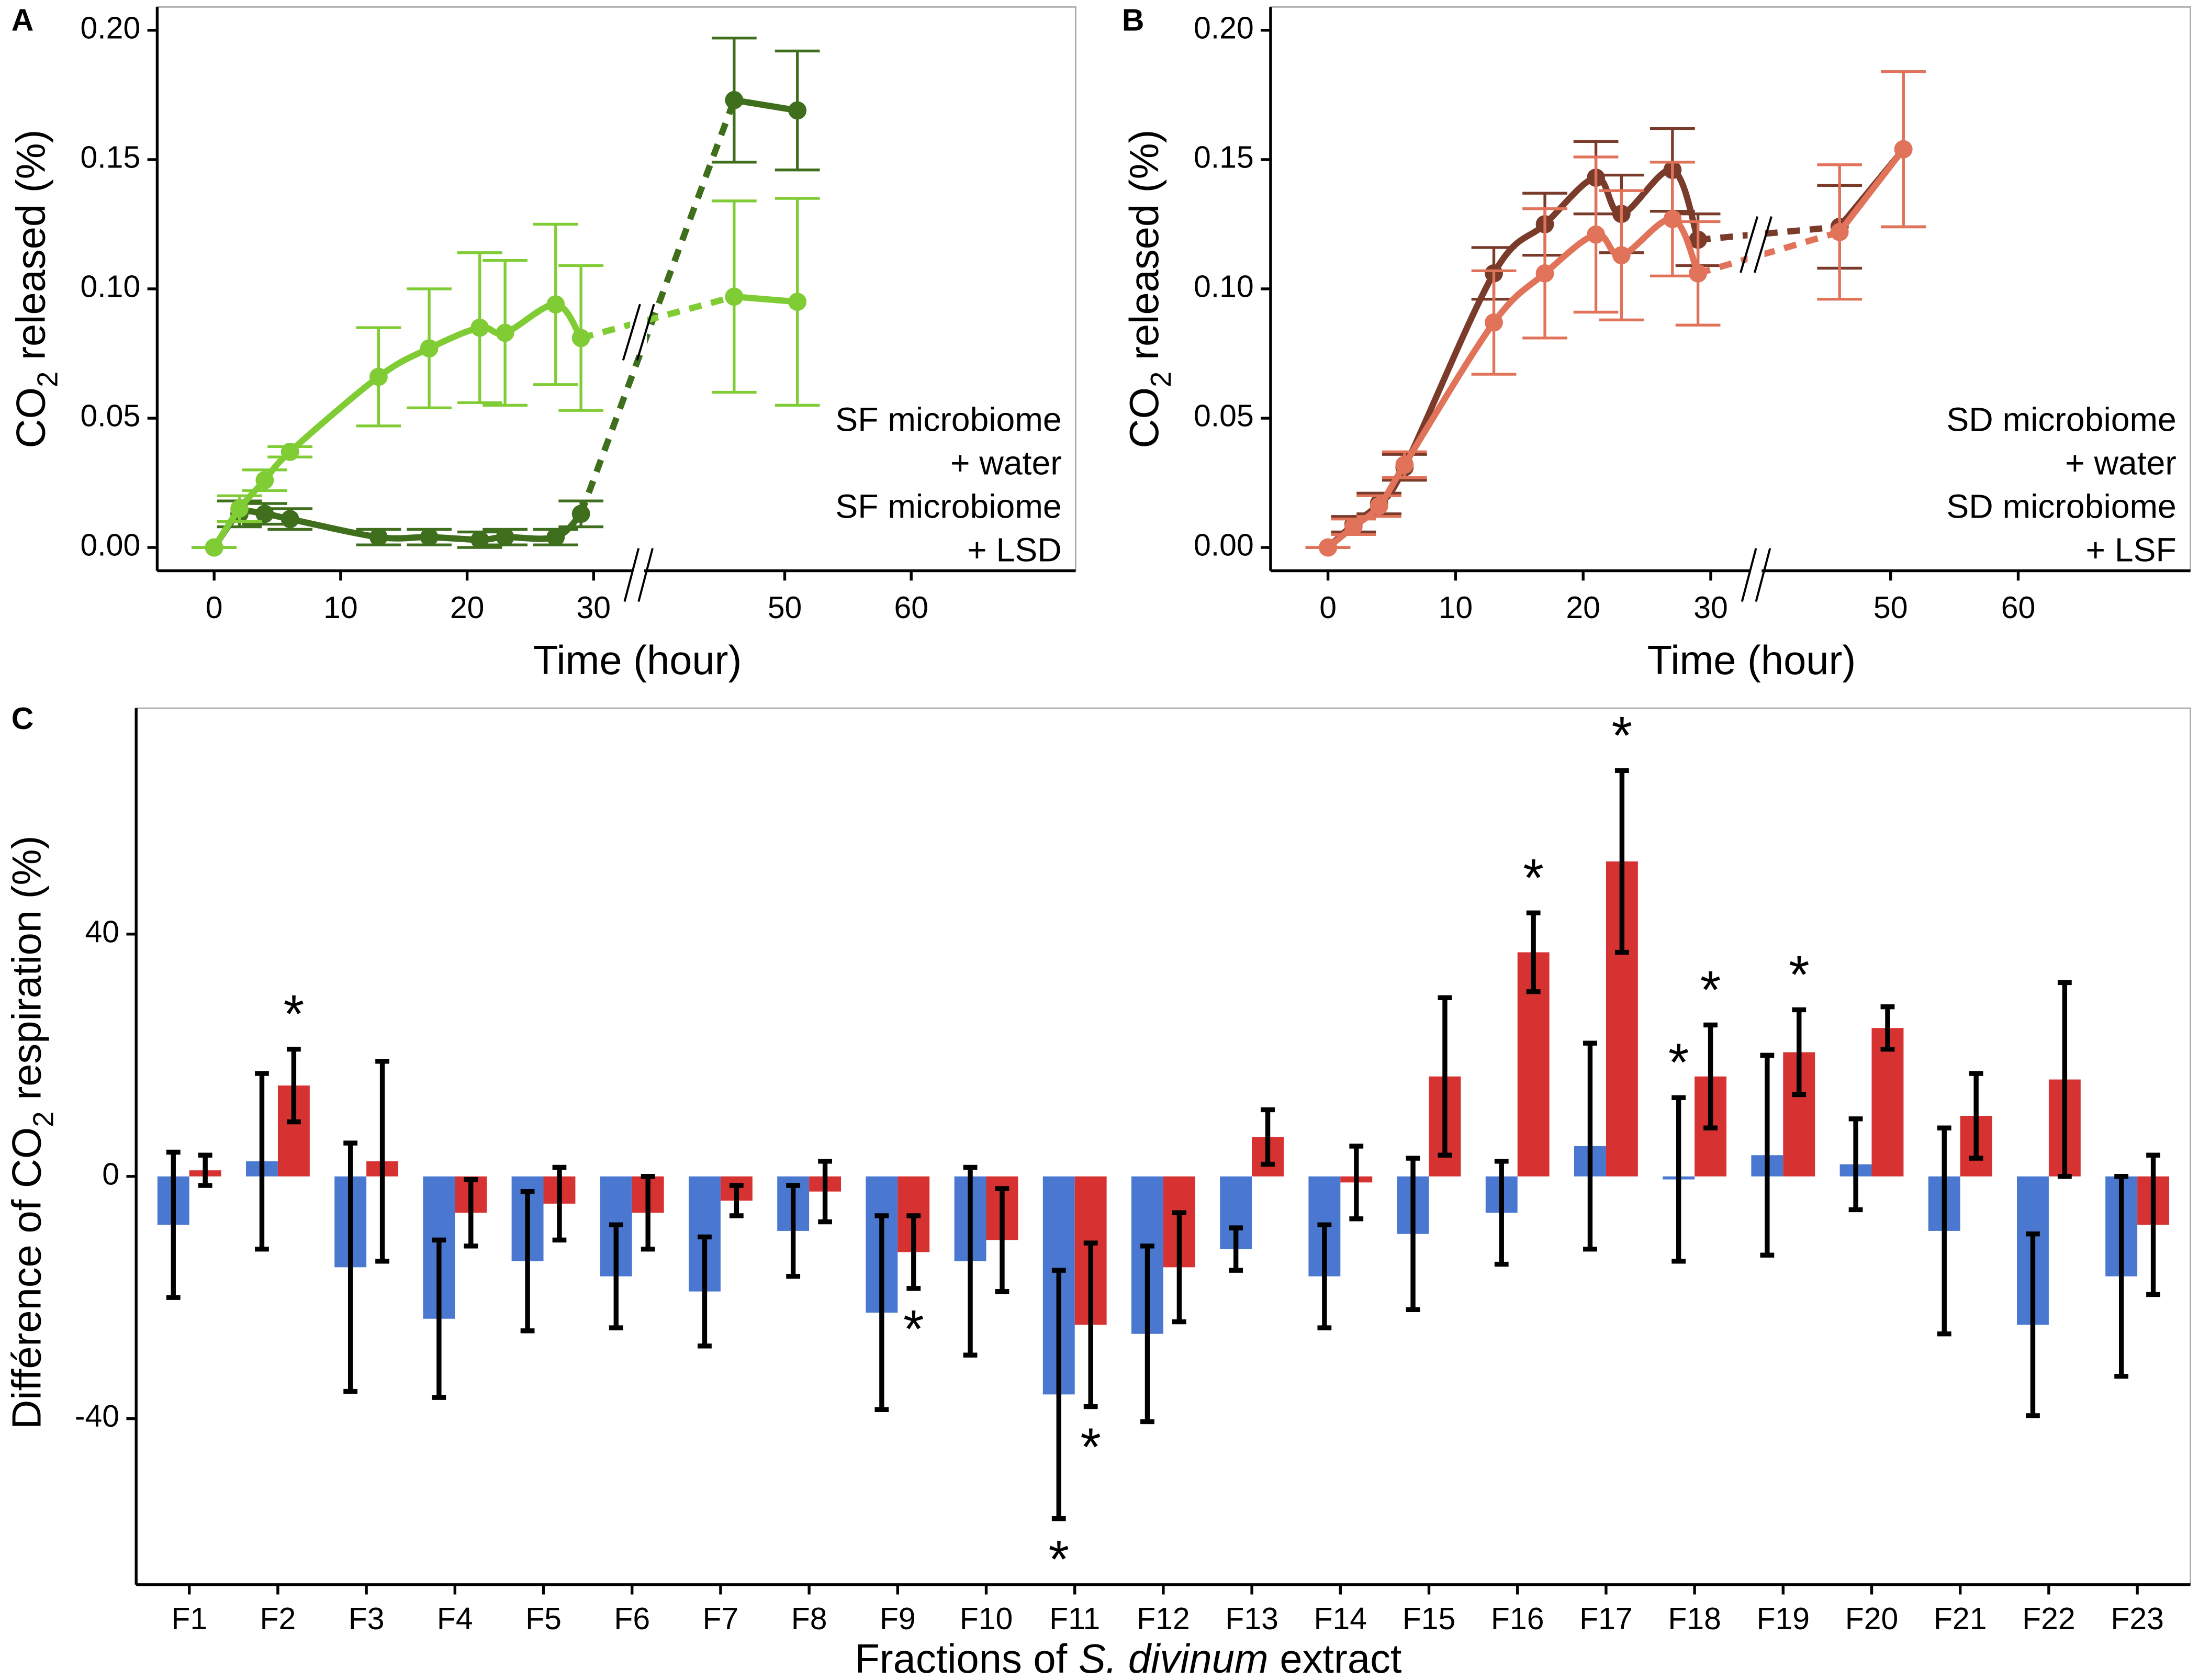 Image resolution: width=2199 pixels, height=1680 pixels. I want to click on x-tick-label: F10, so click(987, 1619).